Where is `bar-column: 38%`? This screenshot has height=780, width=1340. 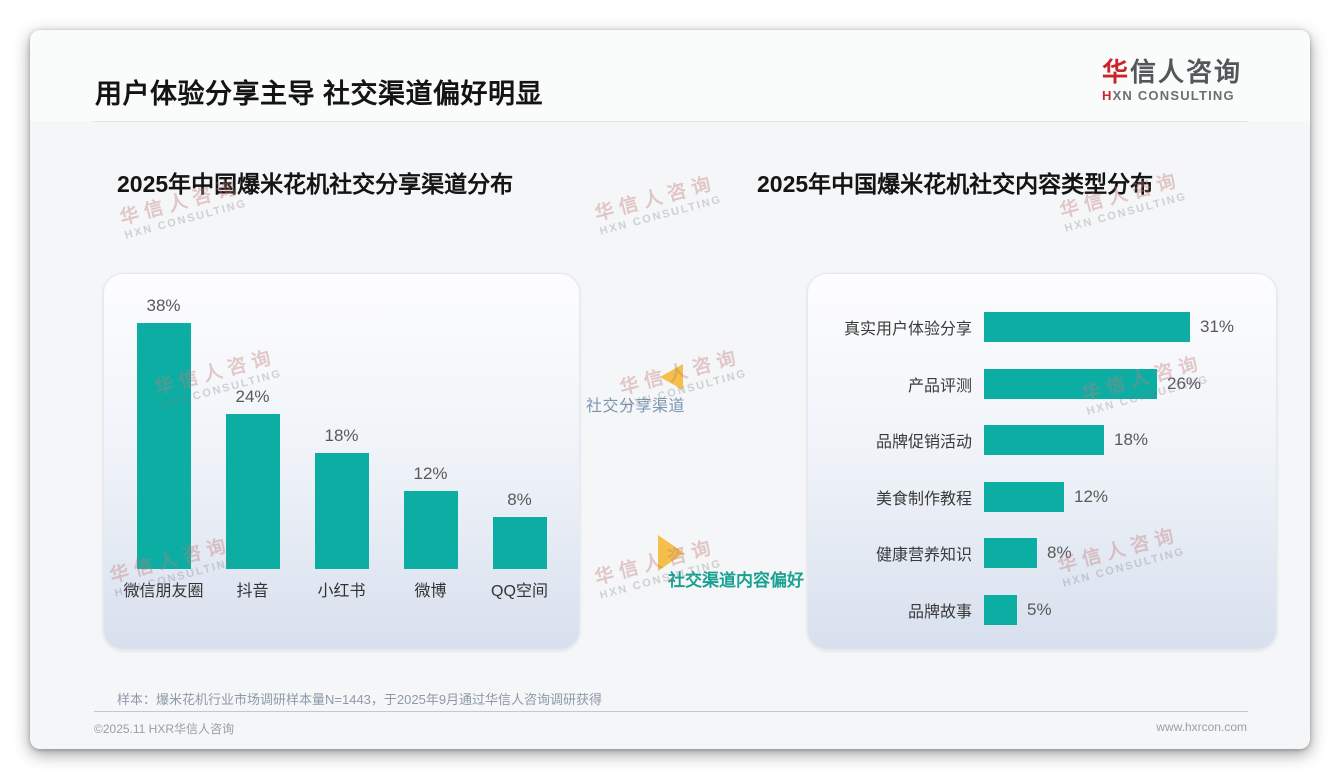 bar-column: 38% is located at coordinates (163, 432).